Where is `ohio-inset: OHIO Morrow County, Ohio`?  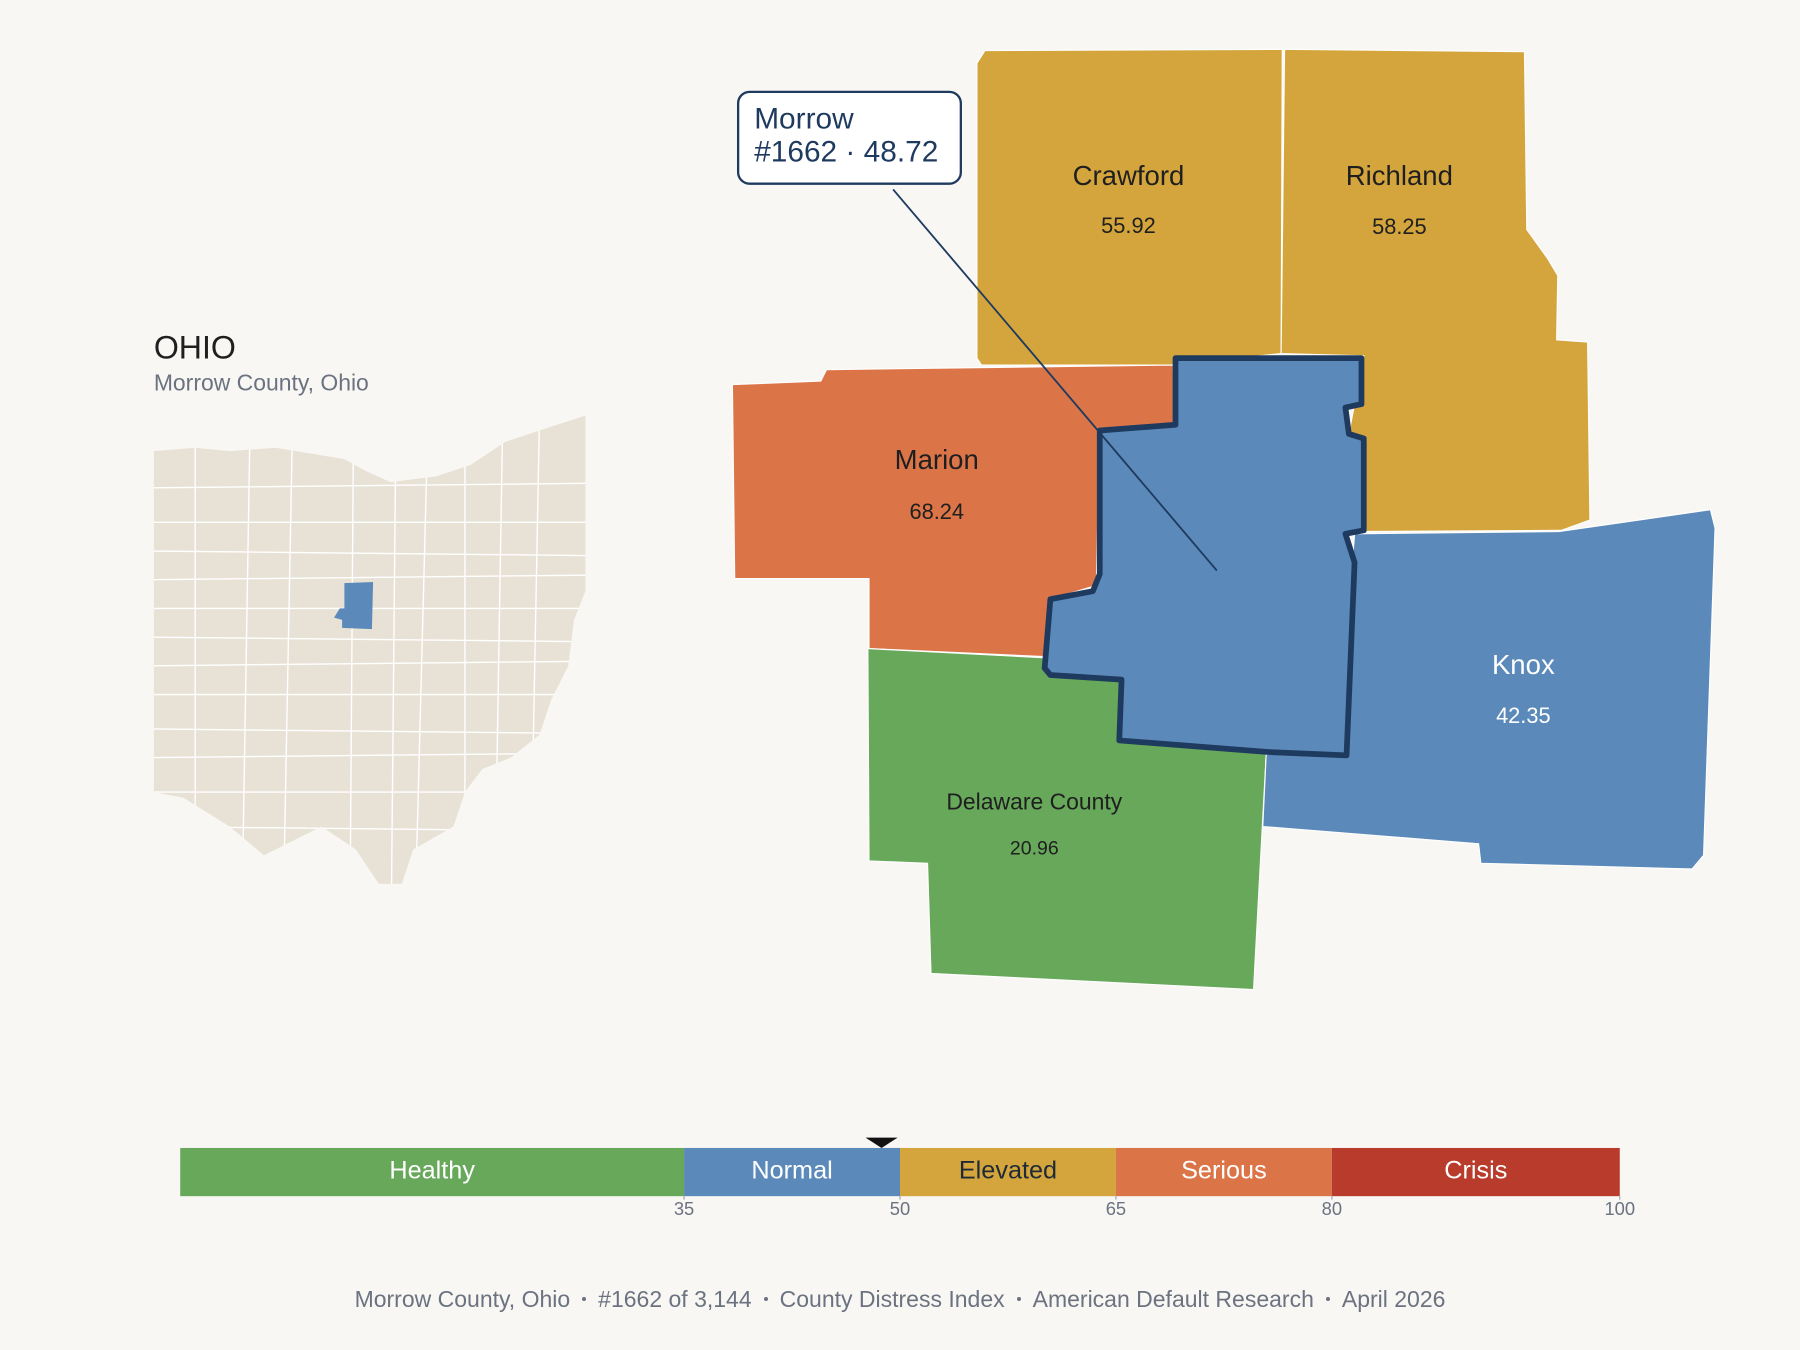 ohio-inset: OHIO Morrow County, Ohio is located at coordinates (369, 607).